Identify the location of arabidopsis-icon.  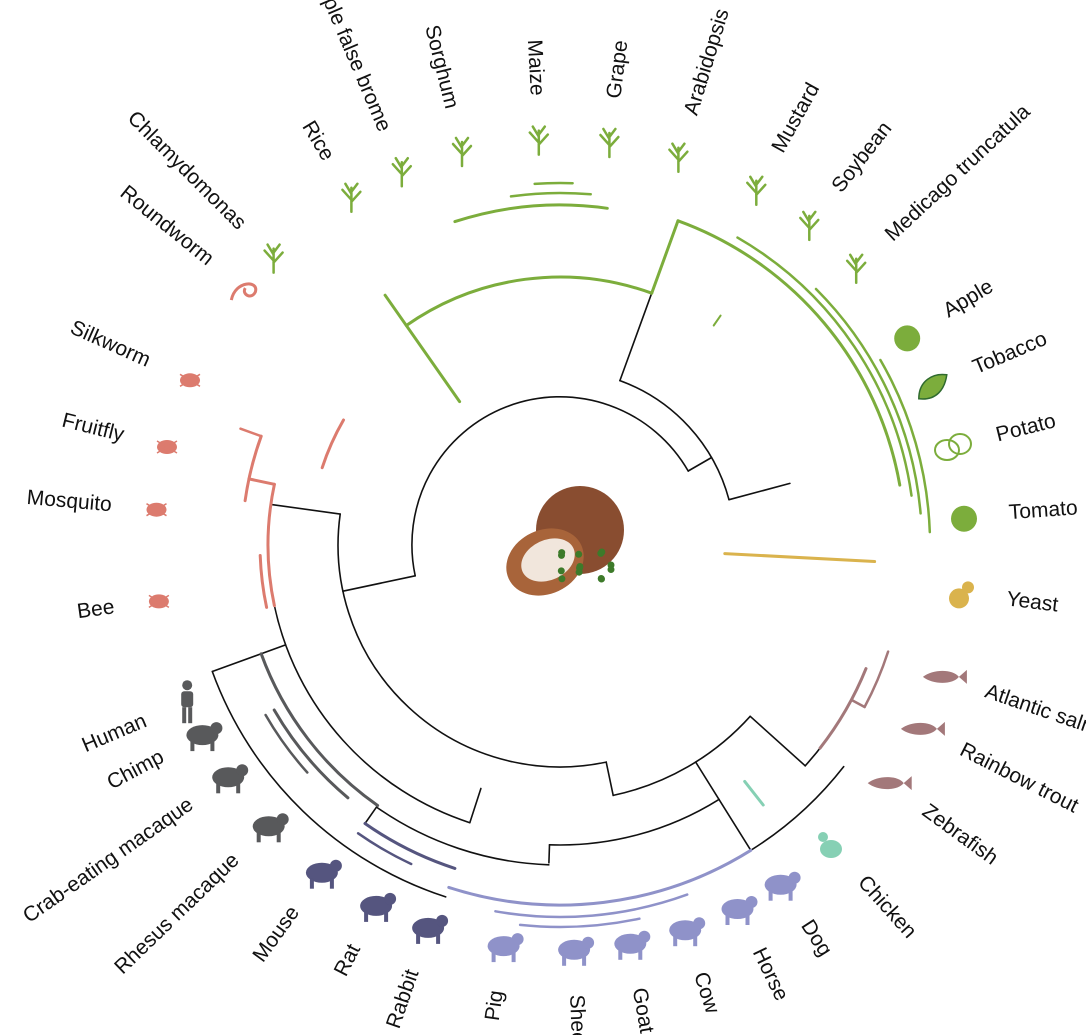
(678, 157).